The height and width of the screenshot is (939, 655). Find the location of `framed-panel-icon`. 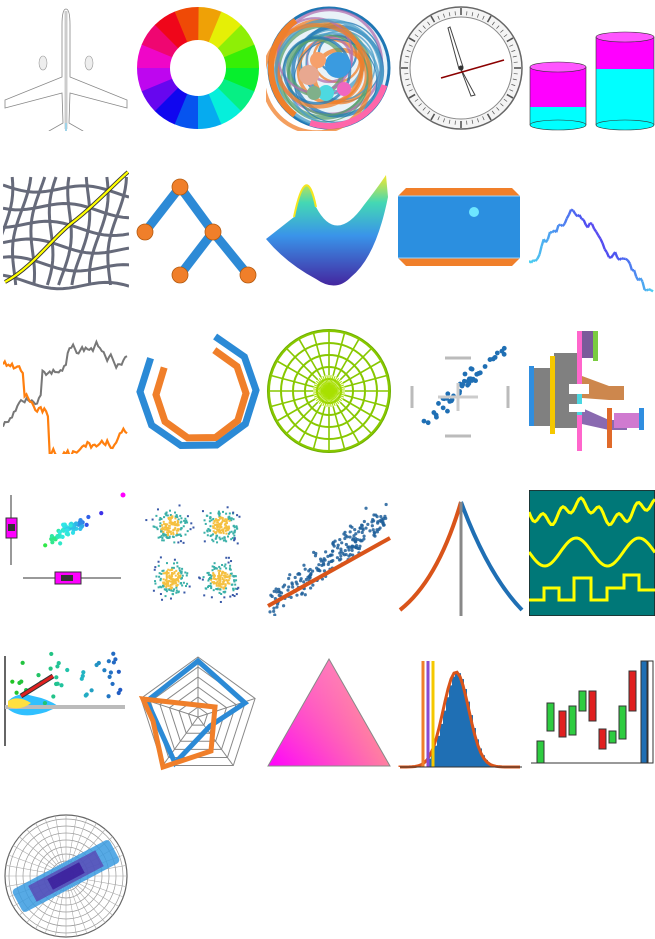

framed-panel-icon is located at coordinates (460, 230).